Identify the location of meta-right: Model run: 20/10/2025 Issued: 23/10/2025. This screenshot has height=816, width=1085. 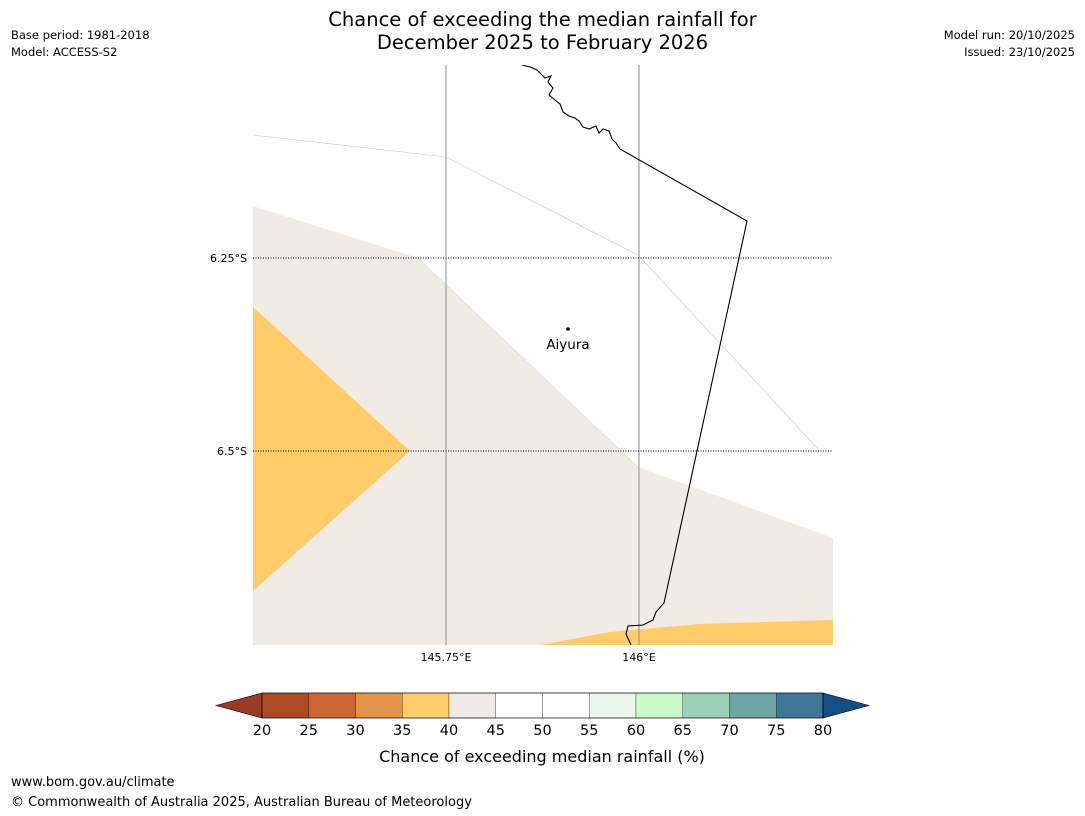
(1009, 44).